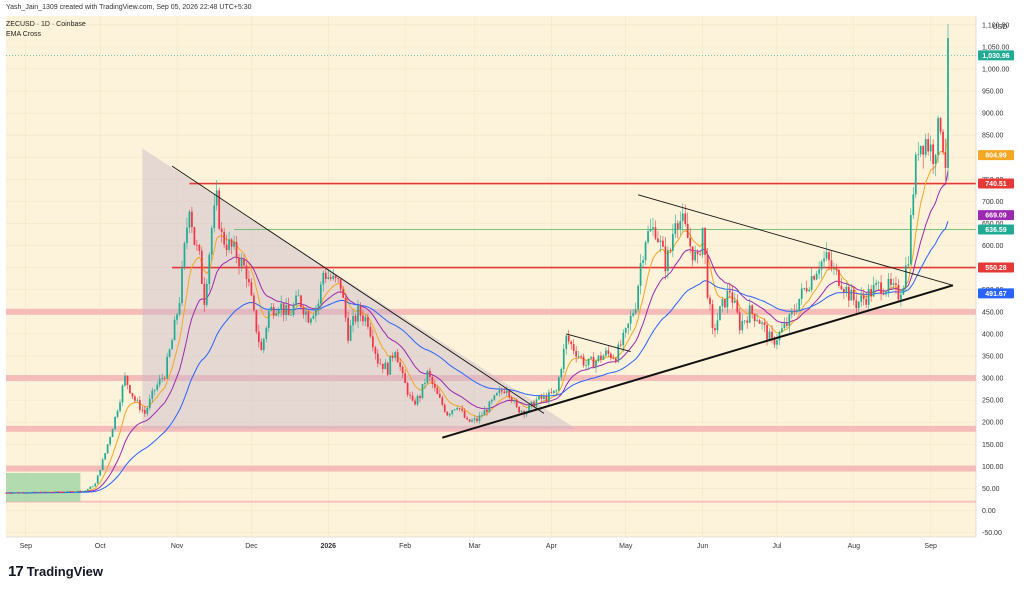  Describe the element at coordinates (24, 34) in the screenshot. I see `indicator-label: EMA Cross` at that location.